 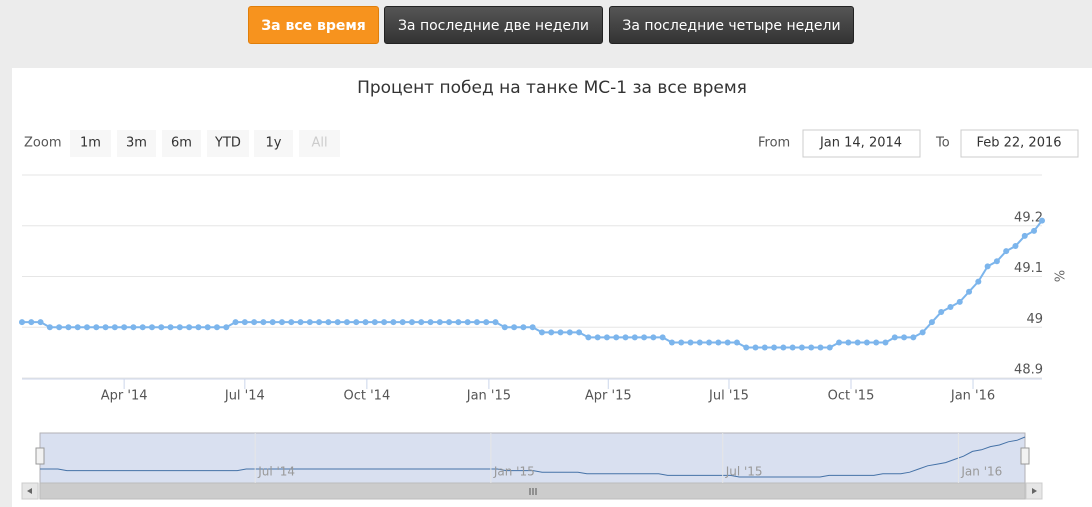 I want to click on tab: За последние четыре недели, so click(x=731, y=25).